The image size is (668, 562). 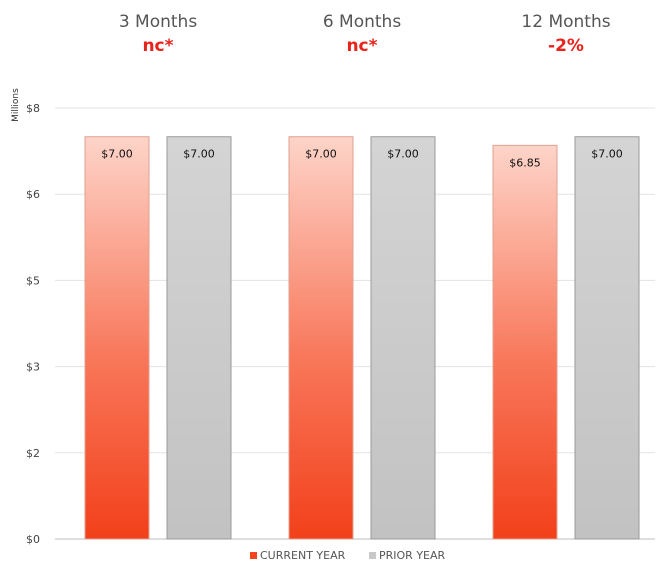 What do you see at coordinates (33, 453) in the screenshot?
I see `y-tick-label: $2` at bounding box center [33, 453].